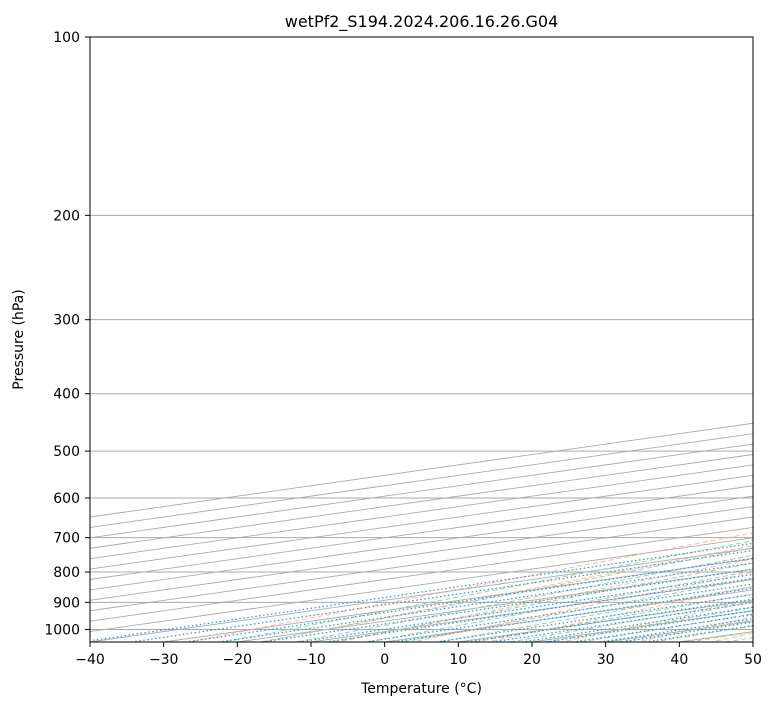 The image size is (775, 708). What do you see at coordinates (238, 660) in the screenshot?
I see `x-tick-label: −20` at bounding box center [238, 660].